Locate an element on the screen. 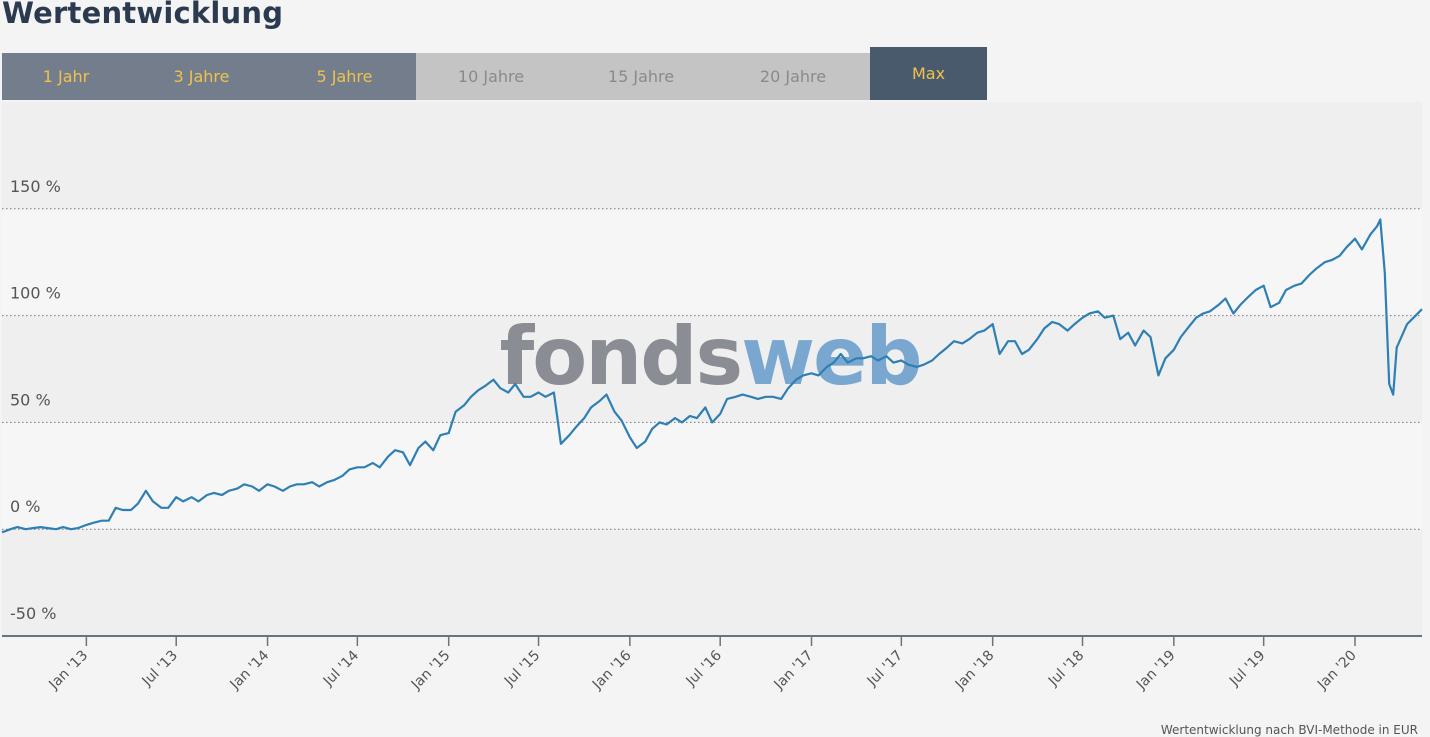 The height and width of the screenshot is (737, 1430). y-tick-label: 0 % is located at coordinates (25, 506).